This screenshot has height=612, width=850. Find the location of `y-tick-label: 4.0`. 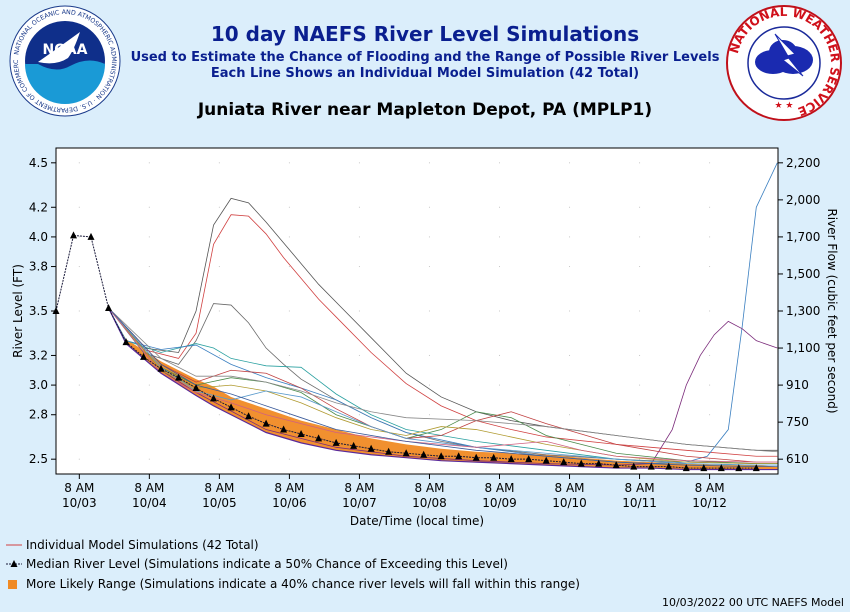

y-tick-label: 4.0 is located at coordinates (38, 237).